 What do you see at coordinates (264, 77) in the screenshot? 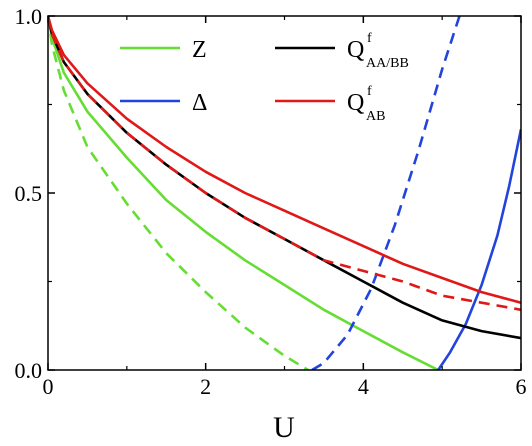
I see `legend: ZΔQ fAA/BBQ fAB` at bounding box center [264, 77].